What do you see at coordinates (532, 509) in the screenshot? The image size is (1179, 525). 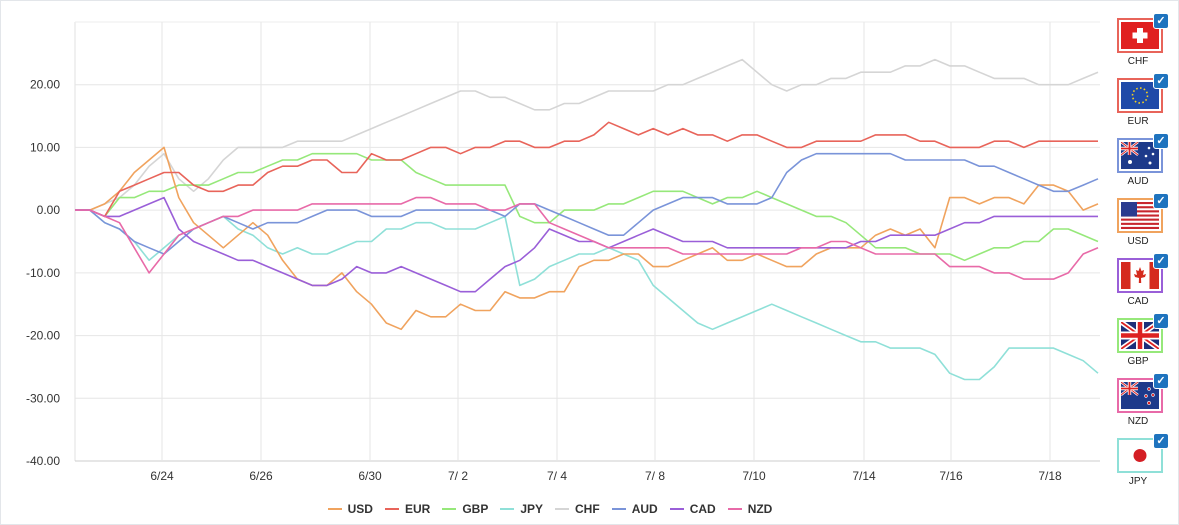 I see `legend-label: JPY` at bounding box center [532, 509].